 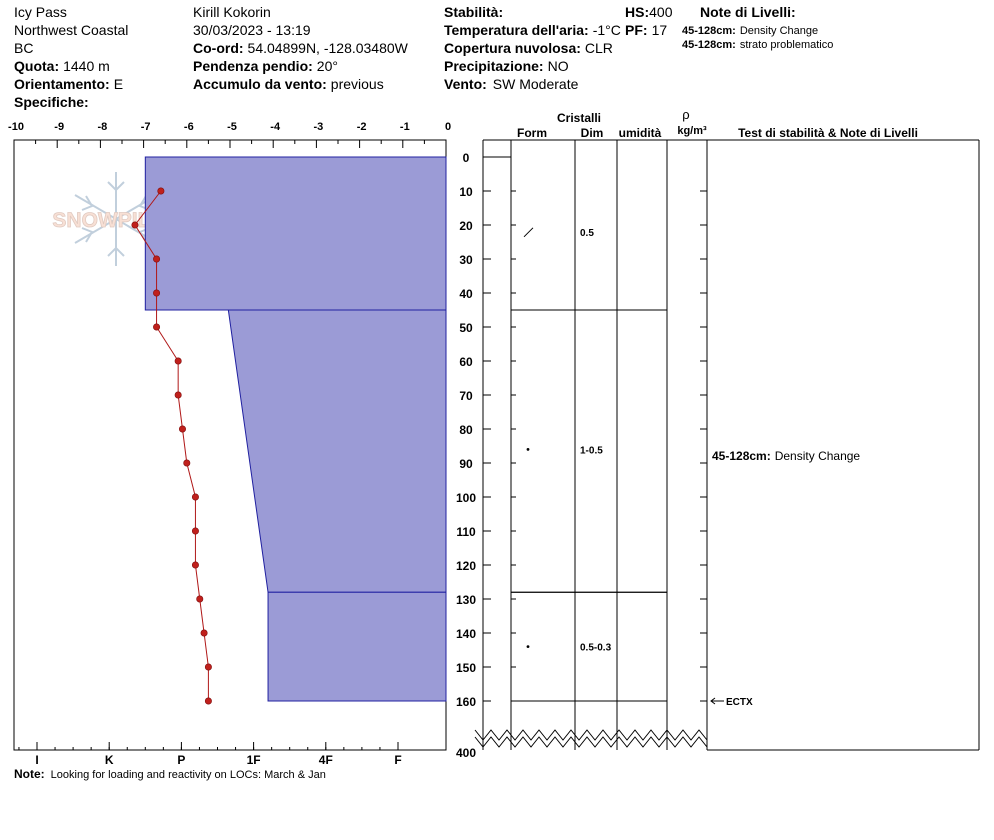 I want to click on hs-label: HS:, so click(x=637, y=12).